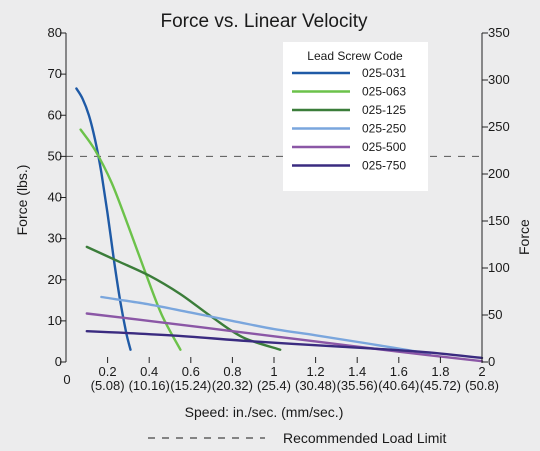 The image size is (540, 451). Describe the element at coordinates (55, 114) in the screenshot. I see `y-tick-label: 60` at that location.